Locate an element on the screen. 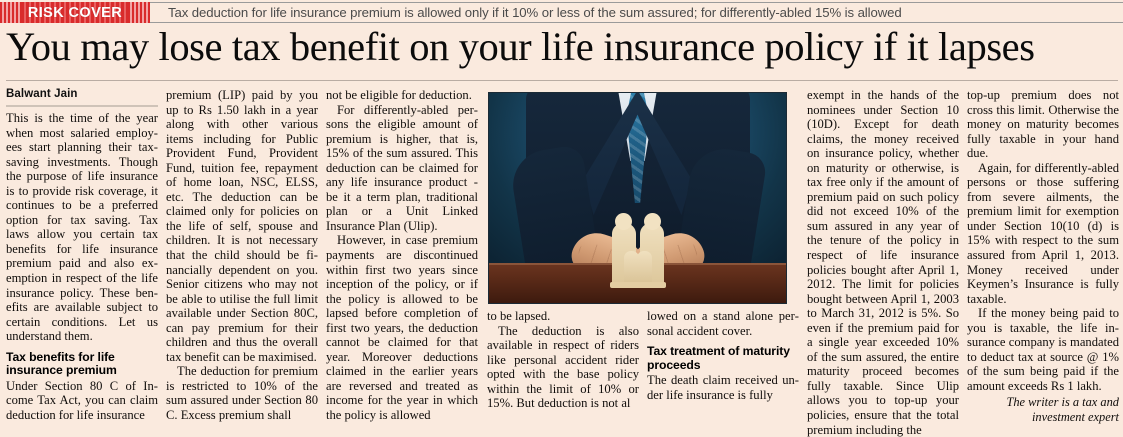  figurine-head-right is located at coordinates (652, 221).